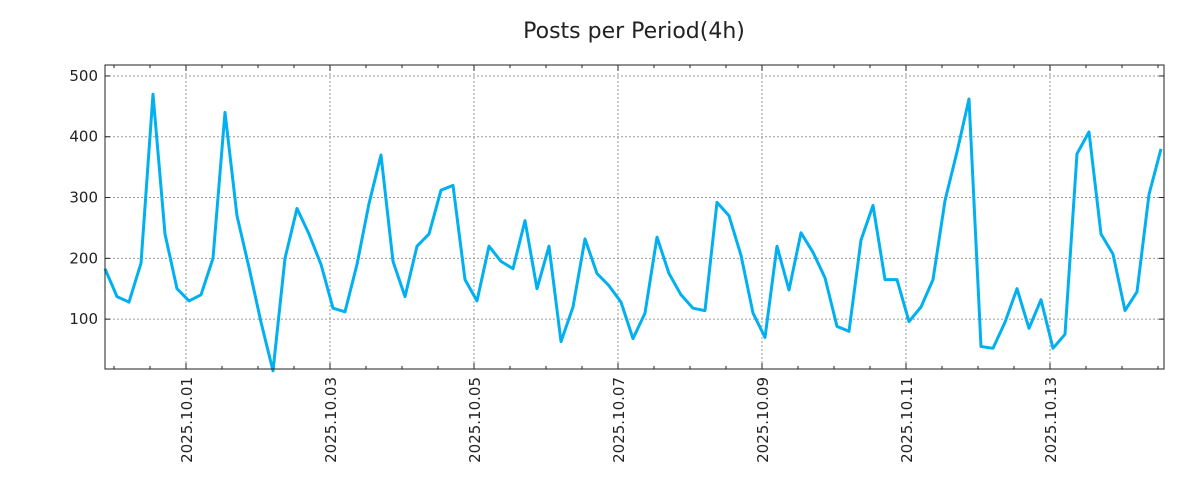  What do you see at coordinates (907, 420) in the screenshot?
I see `x-tick-label: 2025.10.11` at bounding box center [907, 420].